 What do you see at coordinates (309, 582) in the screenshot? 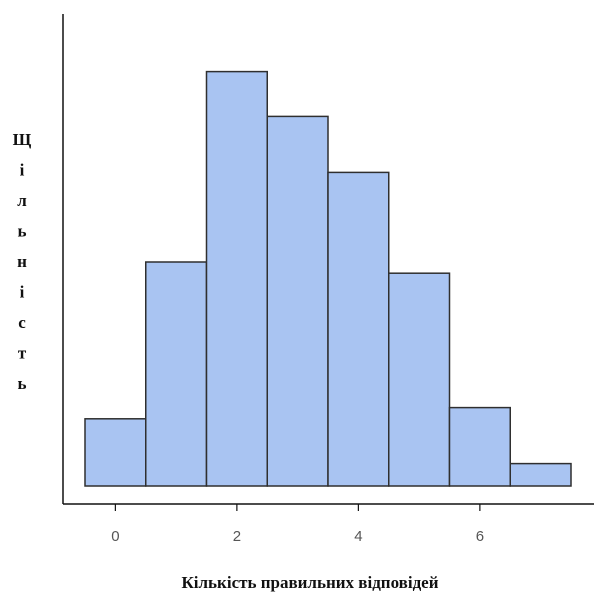
I see `x-axis-title: Кількість правильних відповідей` at bounding box center [309, 582].